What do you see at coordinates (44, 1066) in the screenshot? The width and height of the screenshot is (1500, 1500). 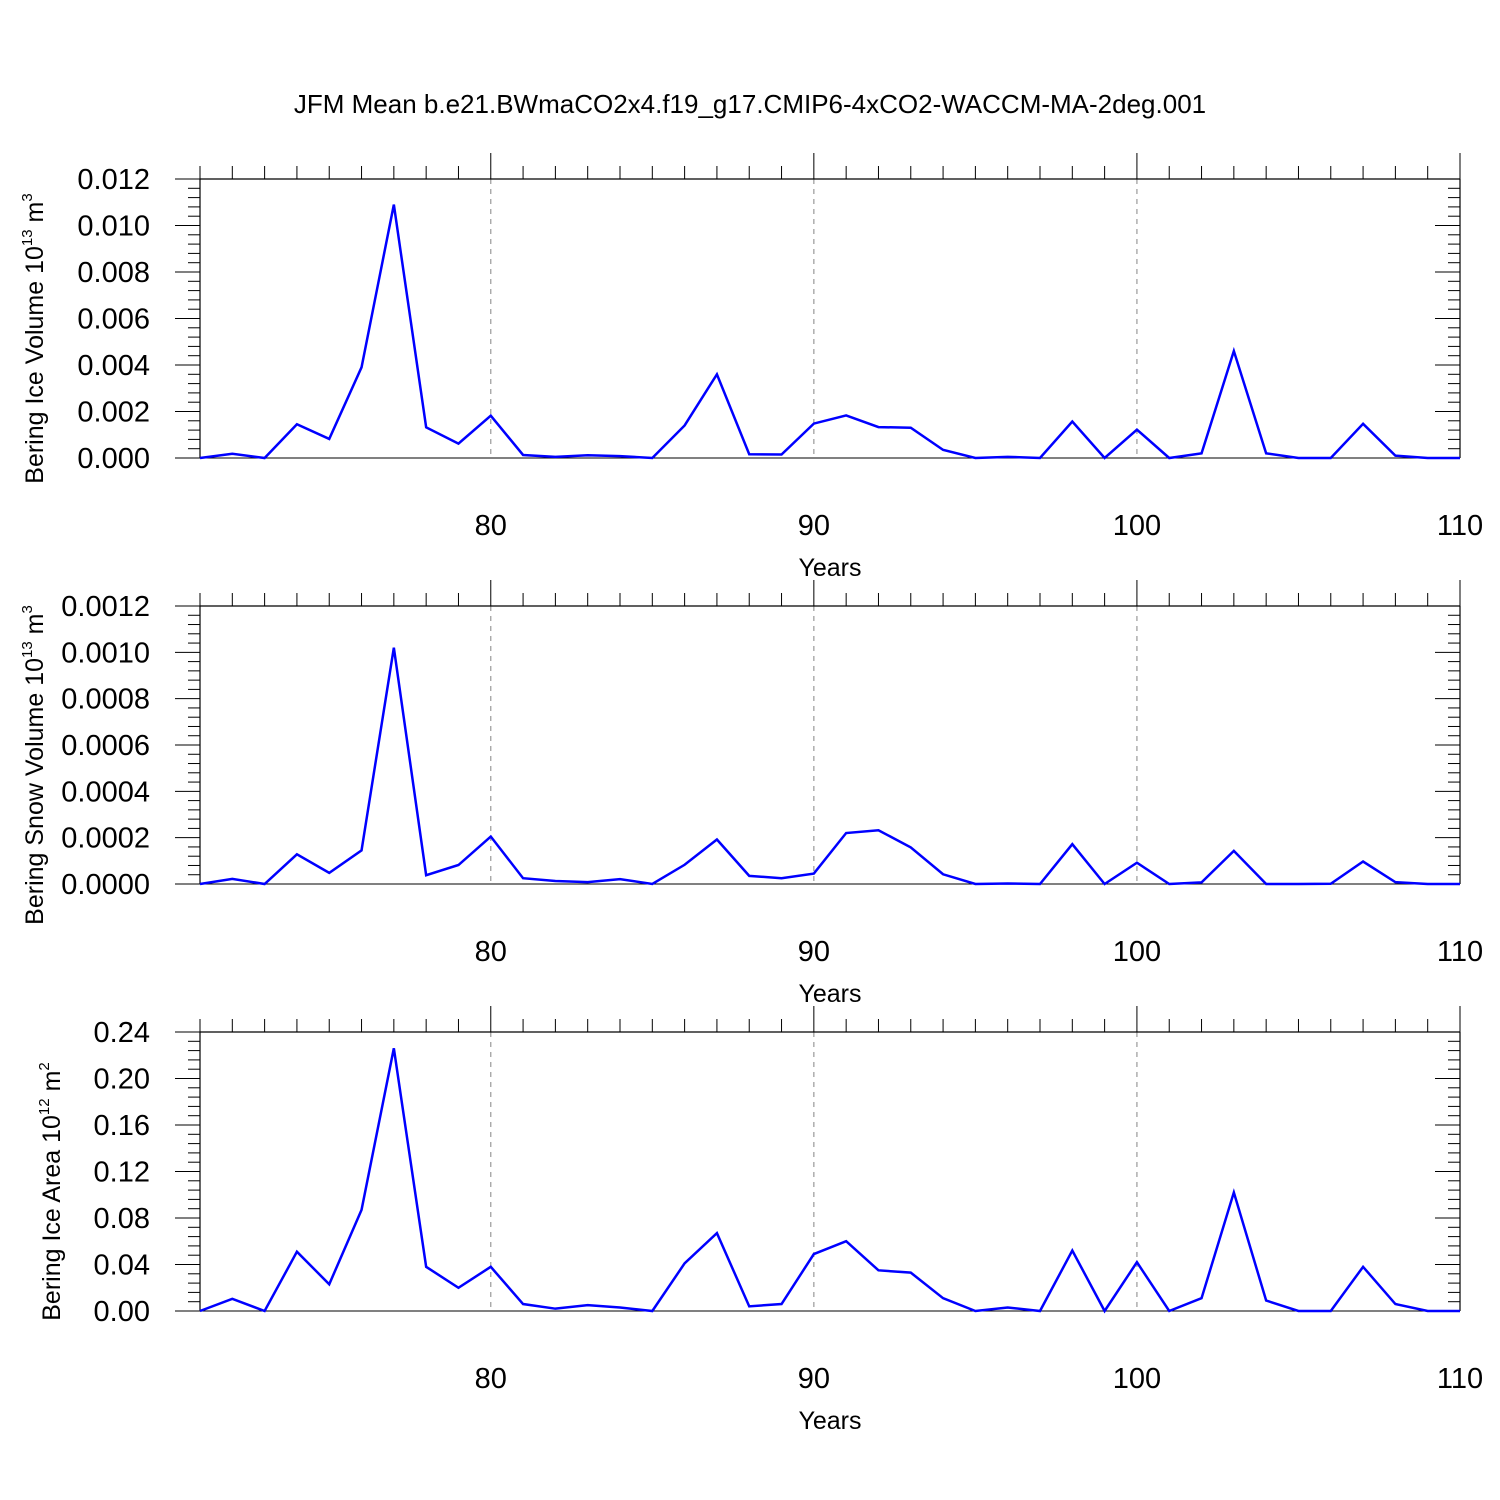 I see `y-axis-title-unit-exponent: 2` at bounding box center [44, 1066].